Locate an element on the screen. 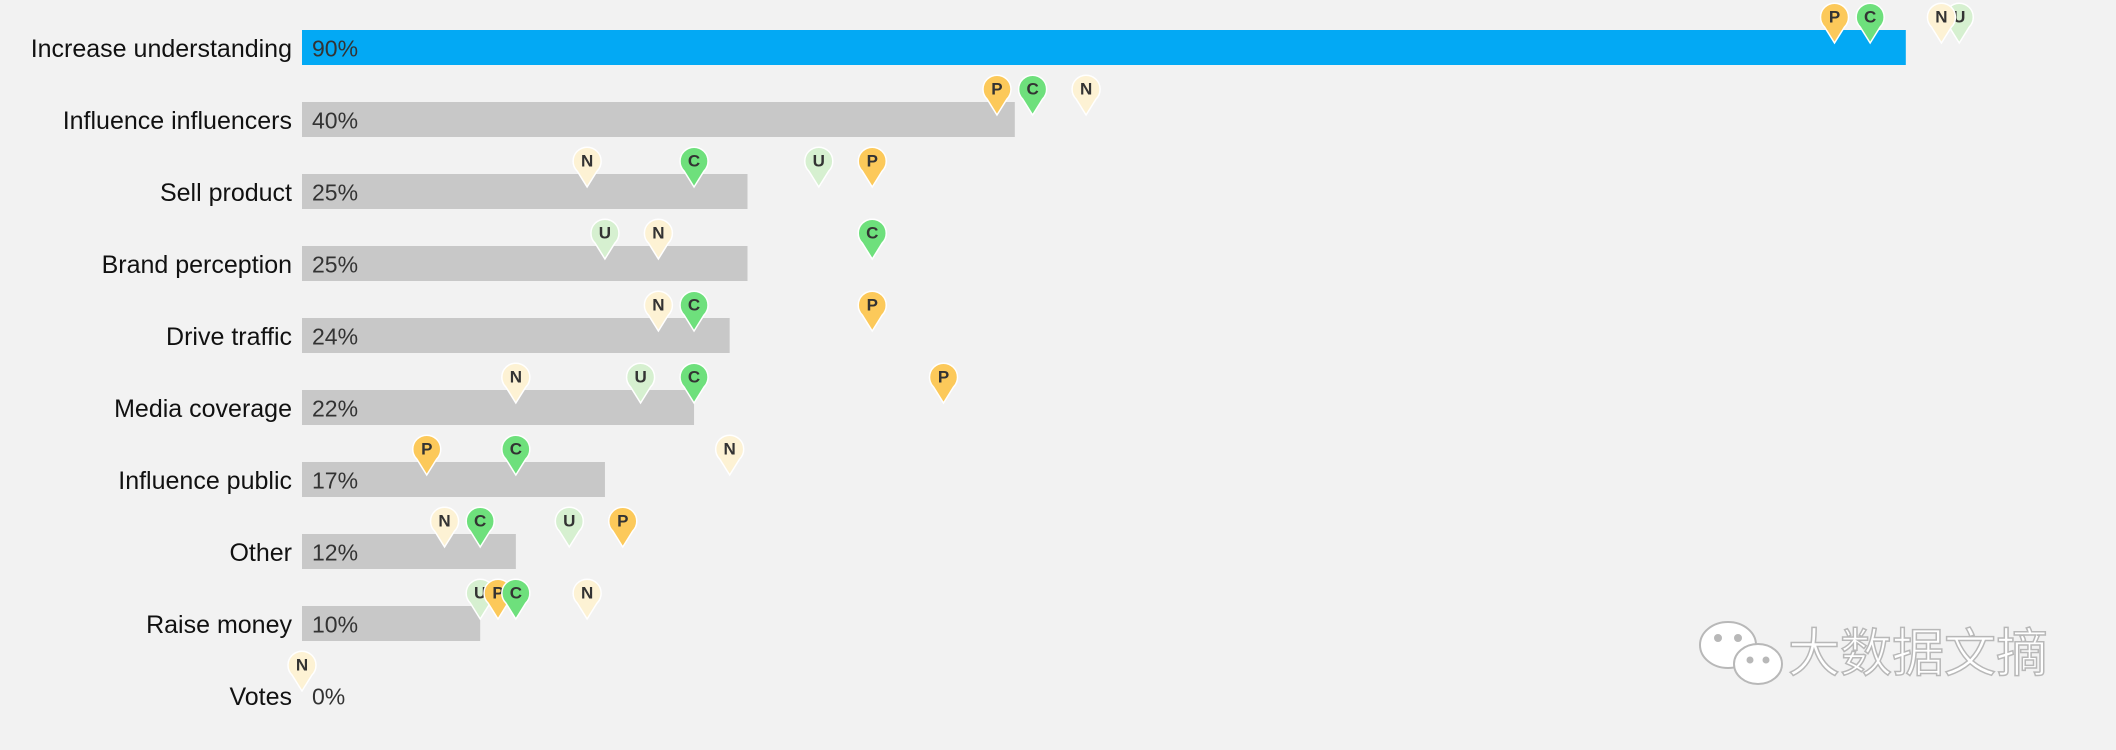 This screenshot has height=750, width=2116. category-label: Influence influencers is located at coordinates (177, 121).